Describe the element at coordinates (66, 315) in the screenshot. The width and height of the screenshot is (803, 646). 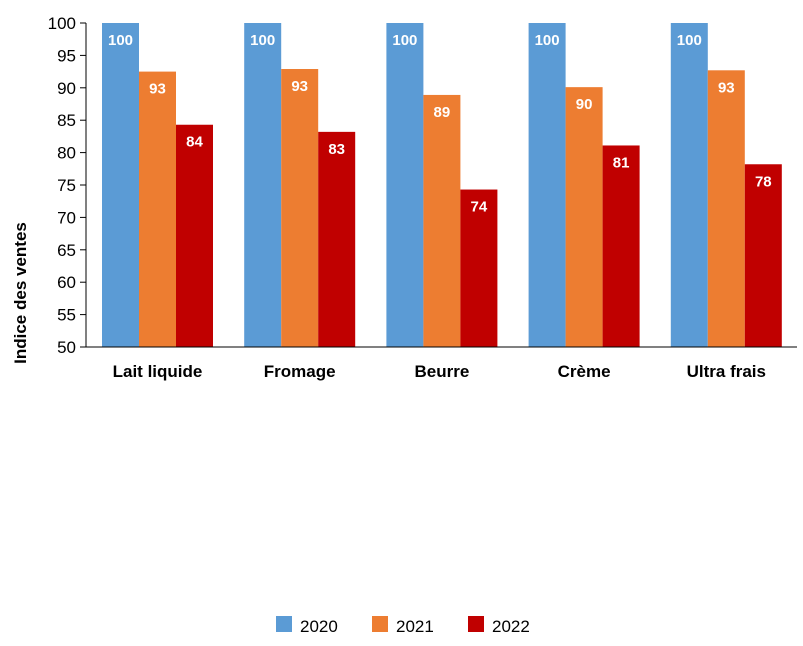
I see `y-tick-label: 55` at that location.